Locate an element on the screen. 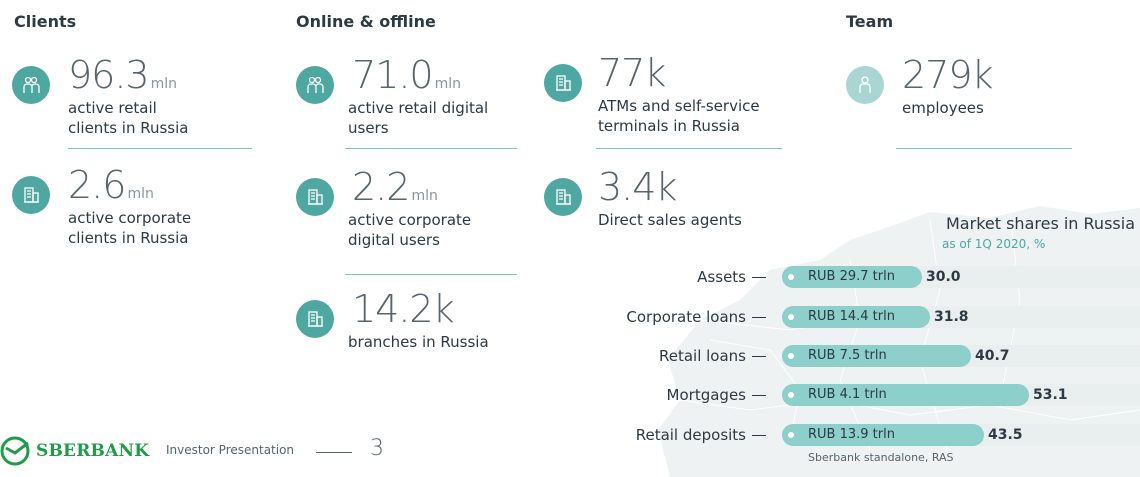  sales-agents-desc: Direct sales agents is located at coordinates (670, 220).